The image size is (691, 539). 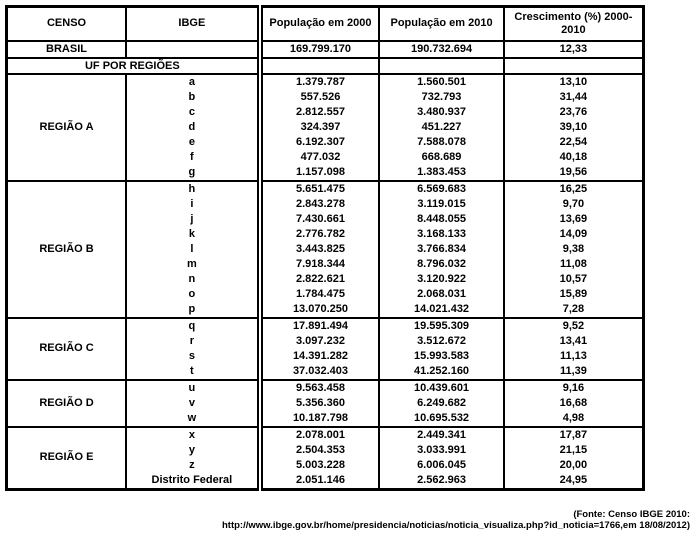 I want to click on growth-value: 9,52, so click(x=573, y=325).